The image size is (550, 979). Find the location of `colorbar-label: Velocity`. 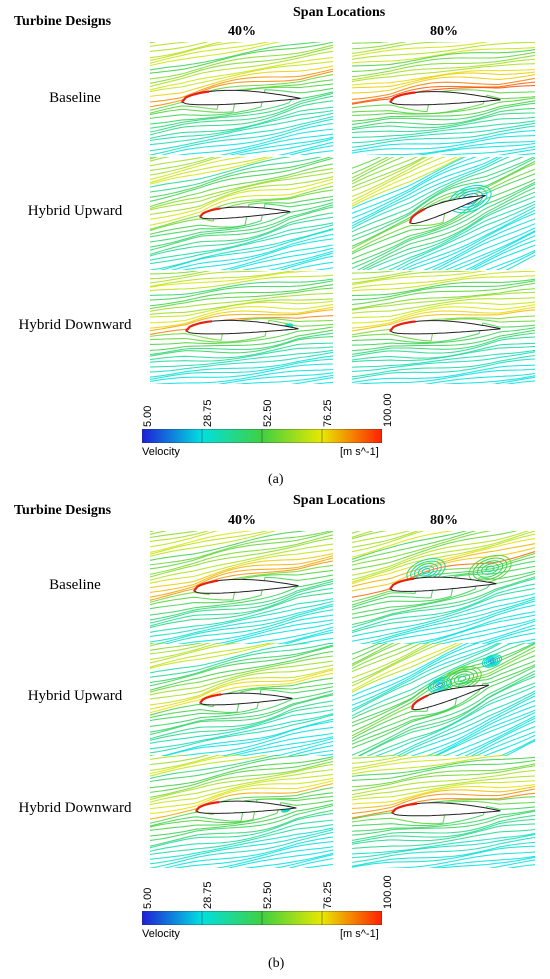

colorbar-label: Velocity is located at coordinates (161, 934).